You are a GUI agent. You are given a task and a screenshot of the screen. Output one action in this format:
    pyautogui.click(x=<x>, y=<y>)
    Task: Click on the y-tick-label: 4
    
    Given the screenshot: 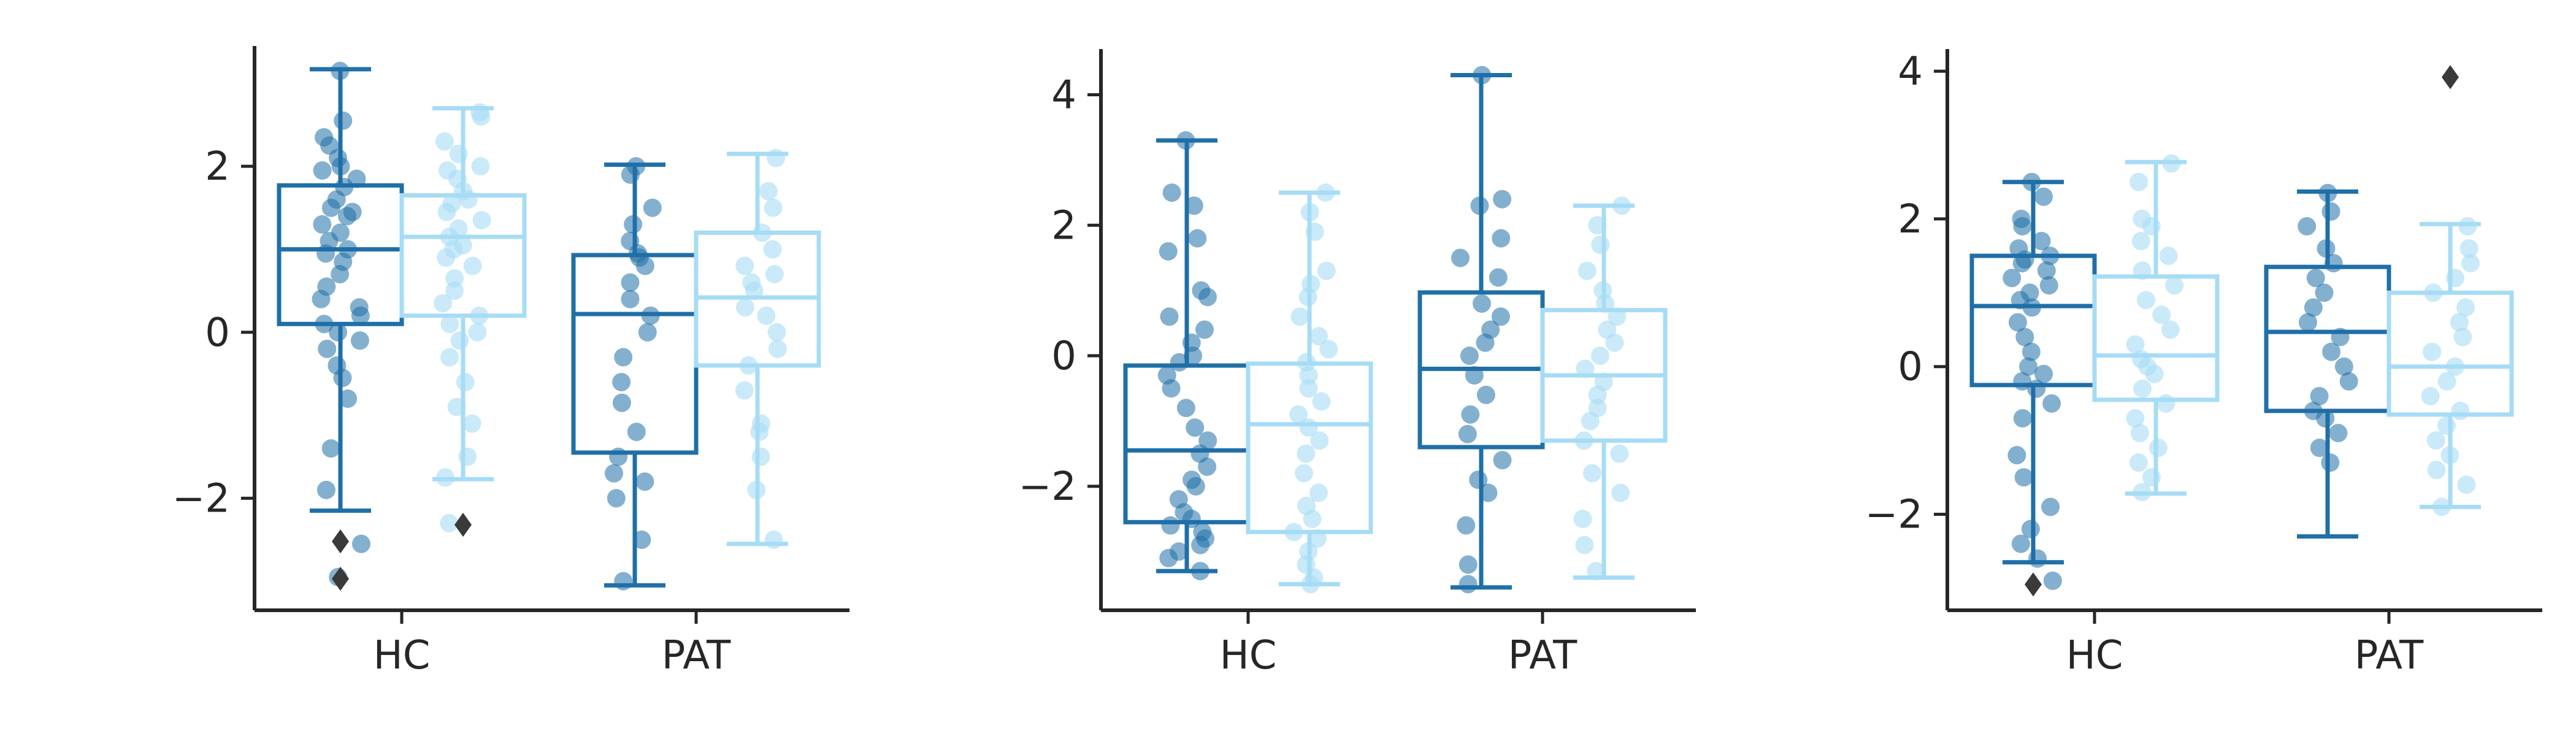 What is the action you would take?
    pyautogui.click(x=1910, y=71)
    